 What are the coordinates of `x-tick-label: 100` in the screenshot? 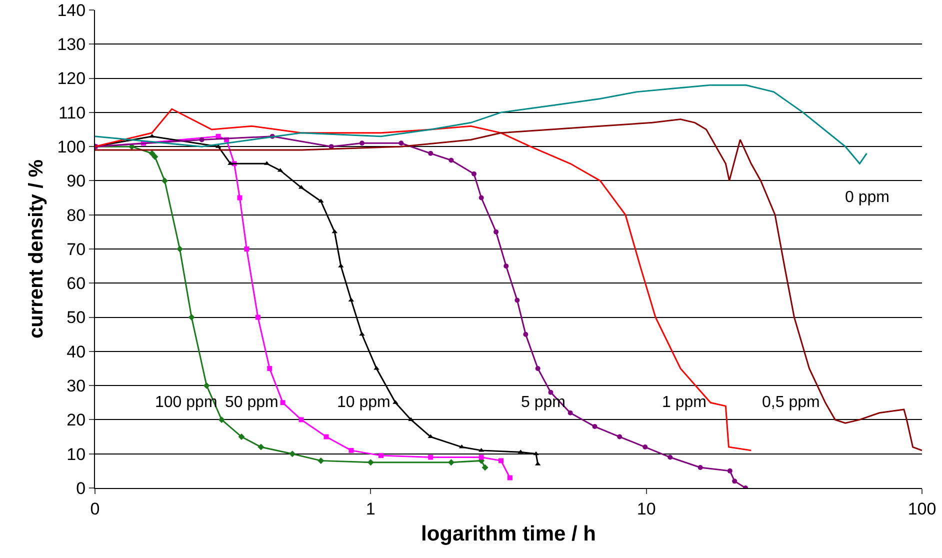 It's located at (922, 508).